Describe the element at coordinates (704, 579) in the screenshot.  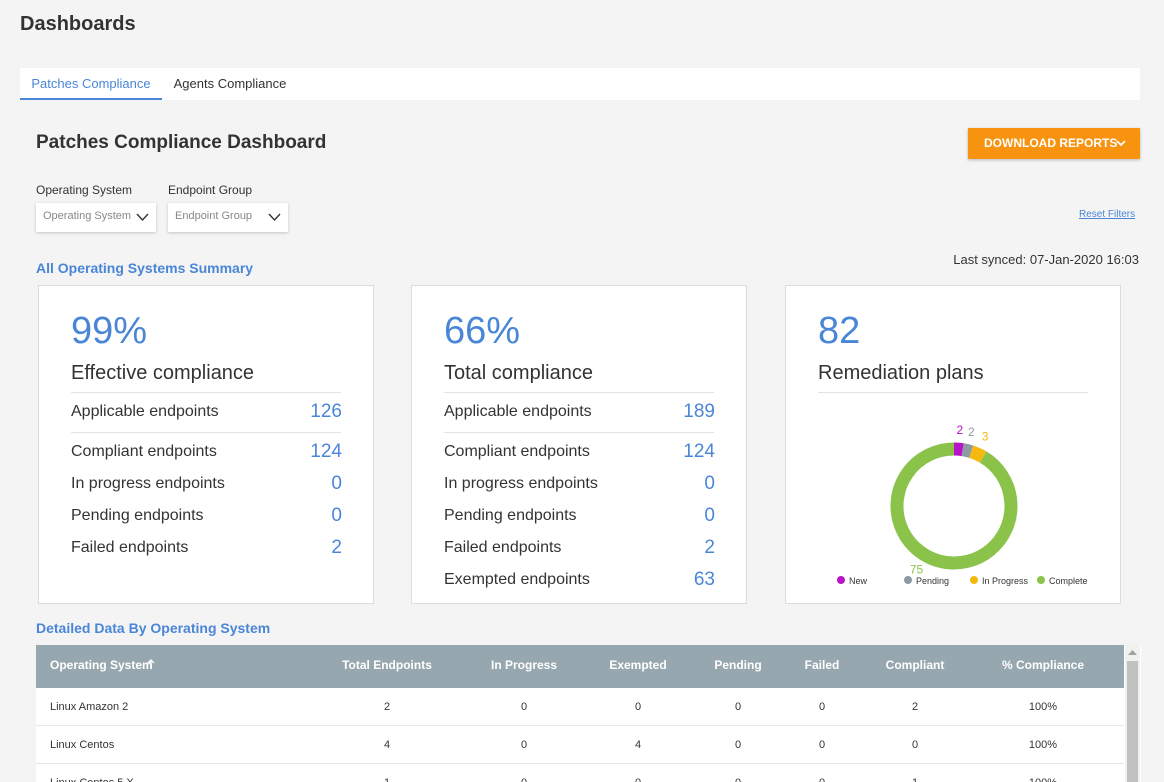
I see `metric-value: 63` at that location.